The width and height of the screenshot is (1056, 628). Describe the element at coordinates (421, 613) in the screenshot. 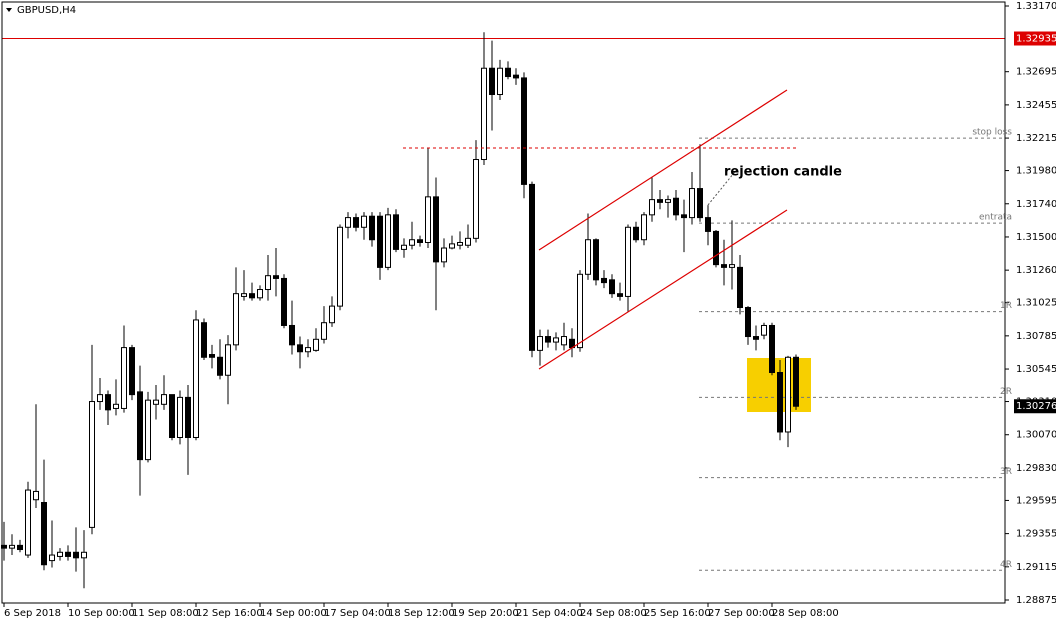

I see `x-tick-label: 18 Sep 12:00` at that location.